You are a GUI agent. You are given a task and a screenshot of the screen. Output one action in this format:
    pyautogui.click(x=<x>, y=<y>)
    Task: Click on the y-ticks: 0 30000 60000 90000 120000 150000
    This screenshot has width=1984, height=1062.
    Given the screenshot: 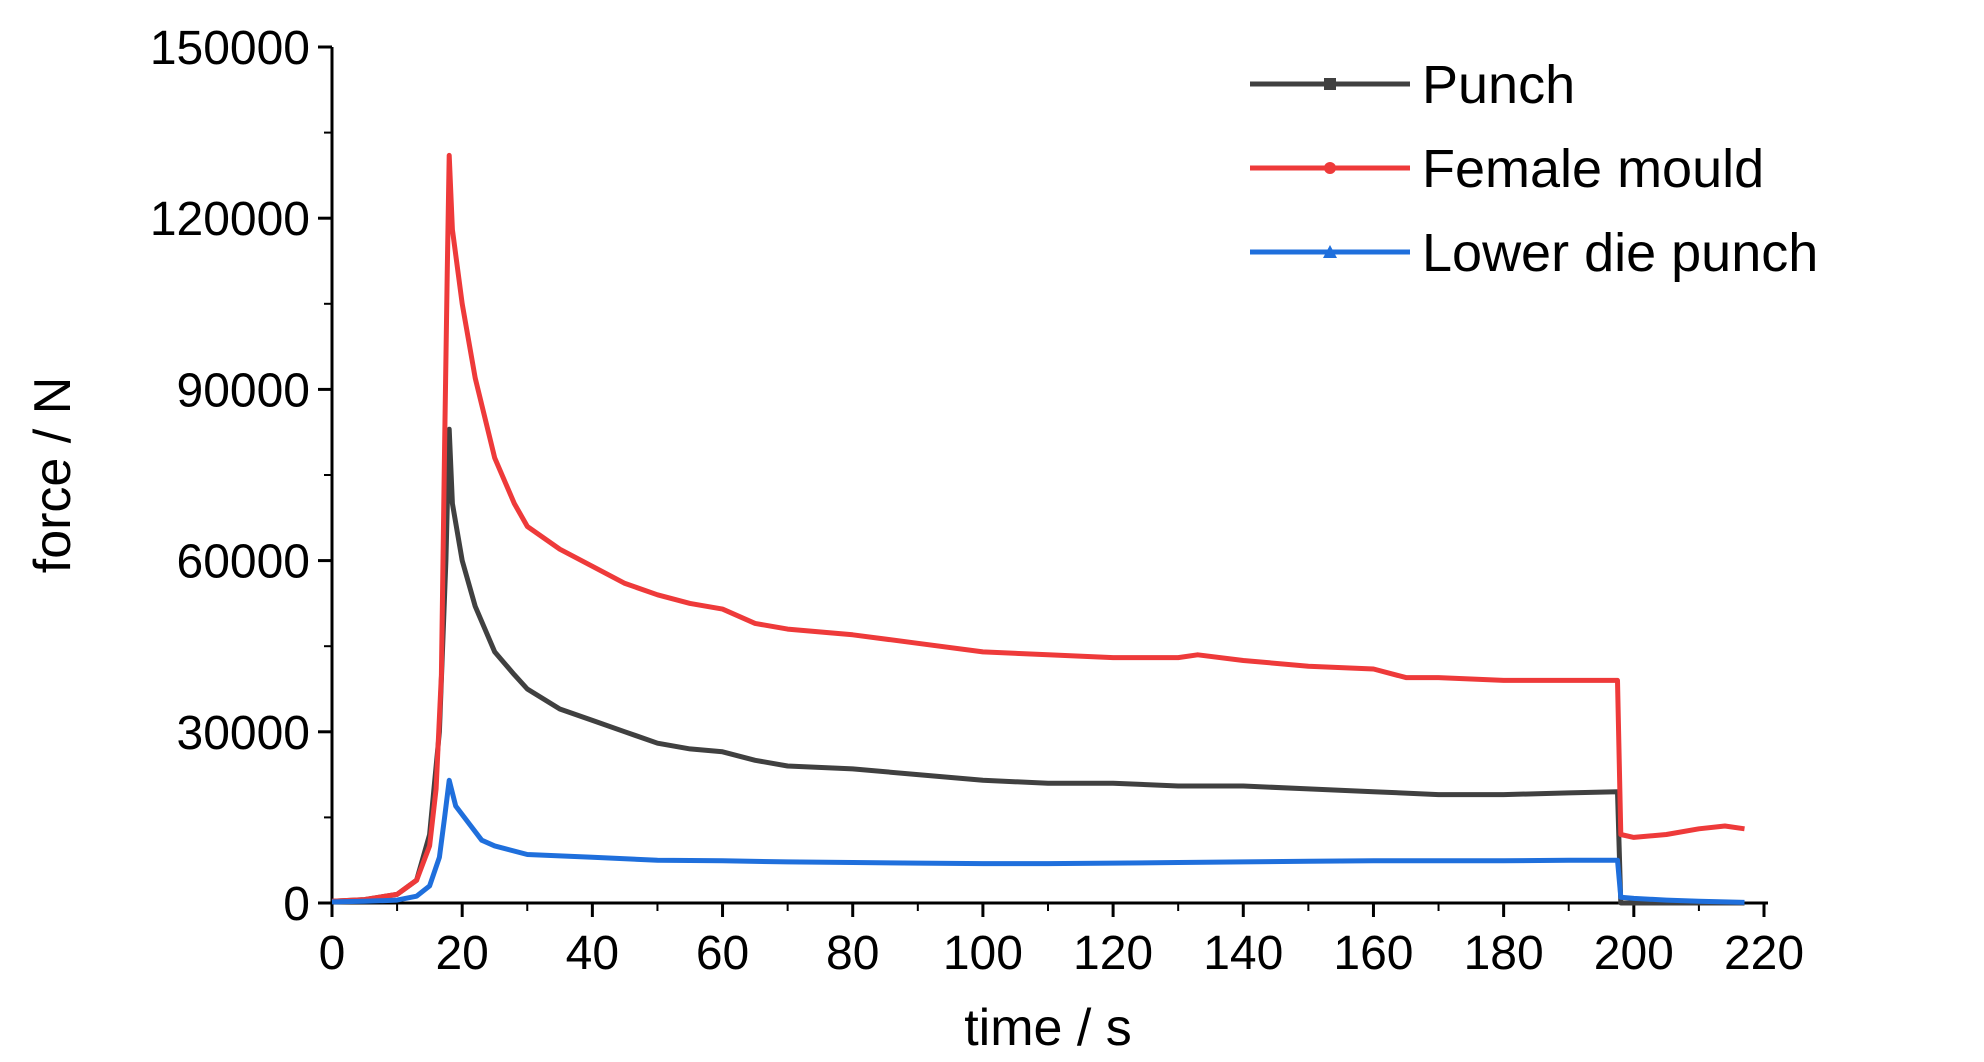 What is the action you would take?
    pyautogui.click(x=241, y=476)
    